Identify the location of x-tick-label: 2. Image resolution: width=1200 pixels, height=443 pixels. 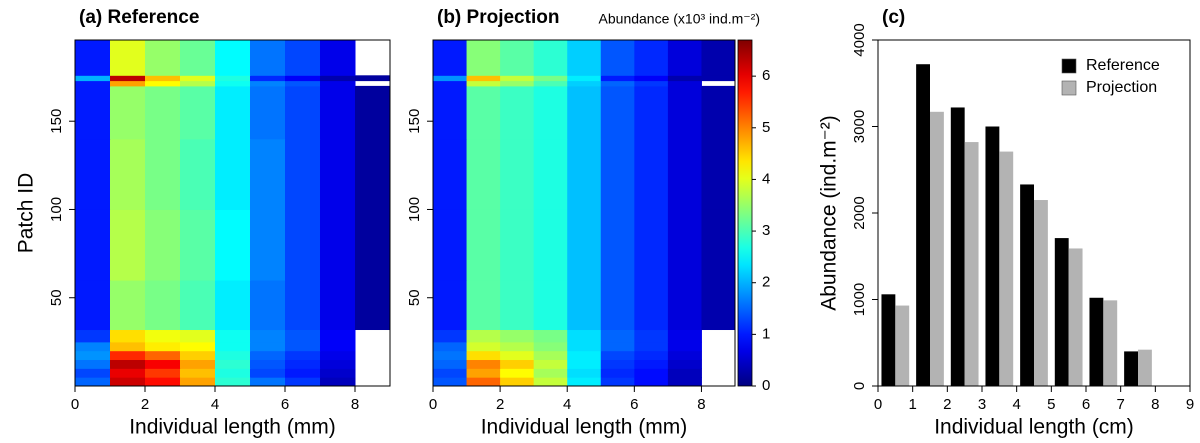
(500, 404).